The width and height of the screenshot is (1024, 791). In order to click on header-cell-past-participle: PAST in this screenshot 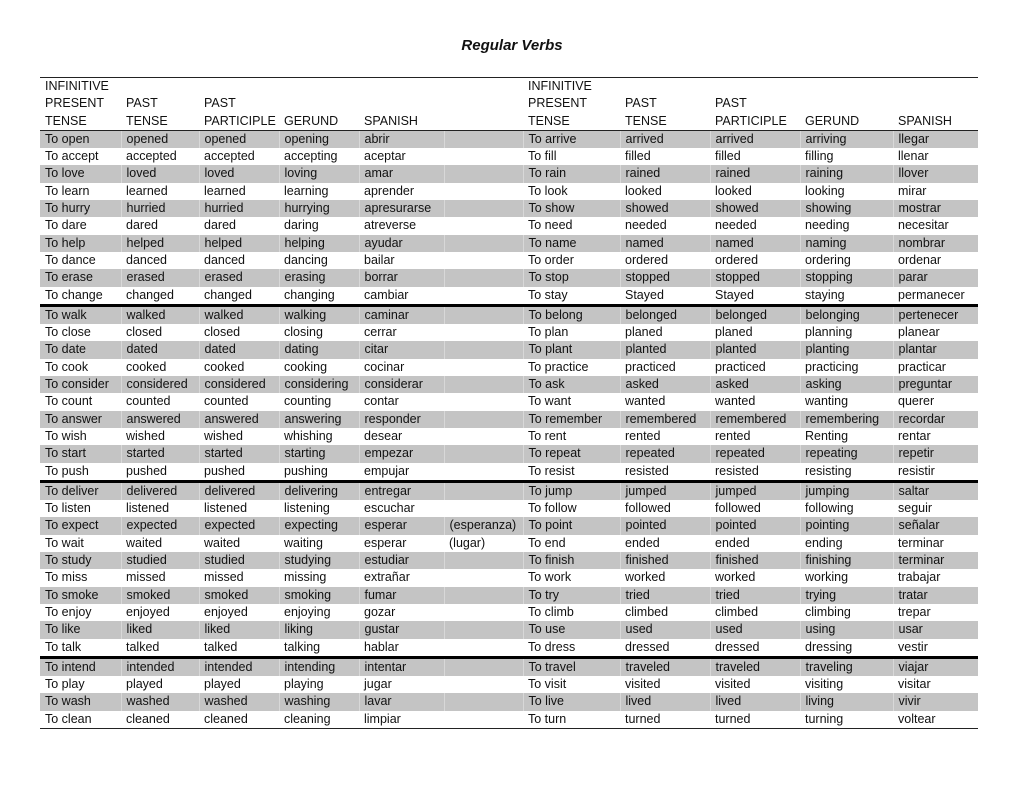, I will do `click(220, 103)`.